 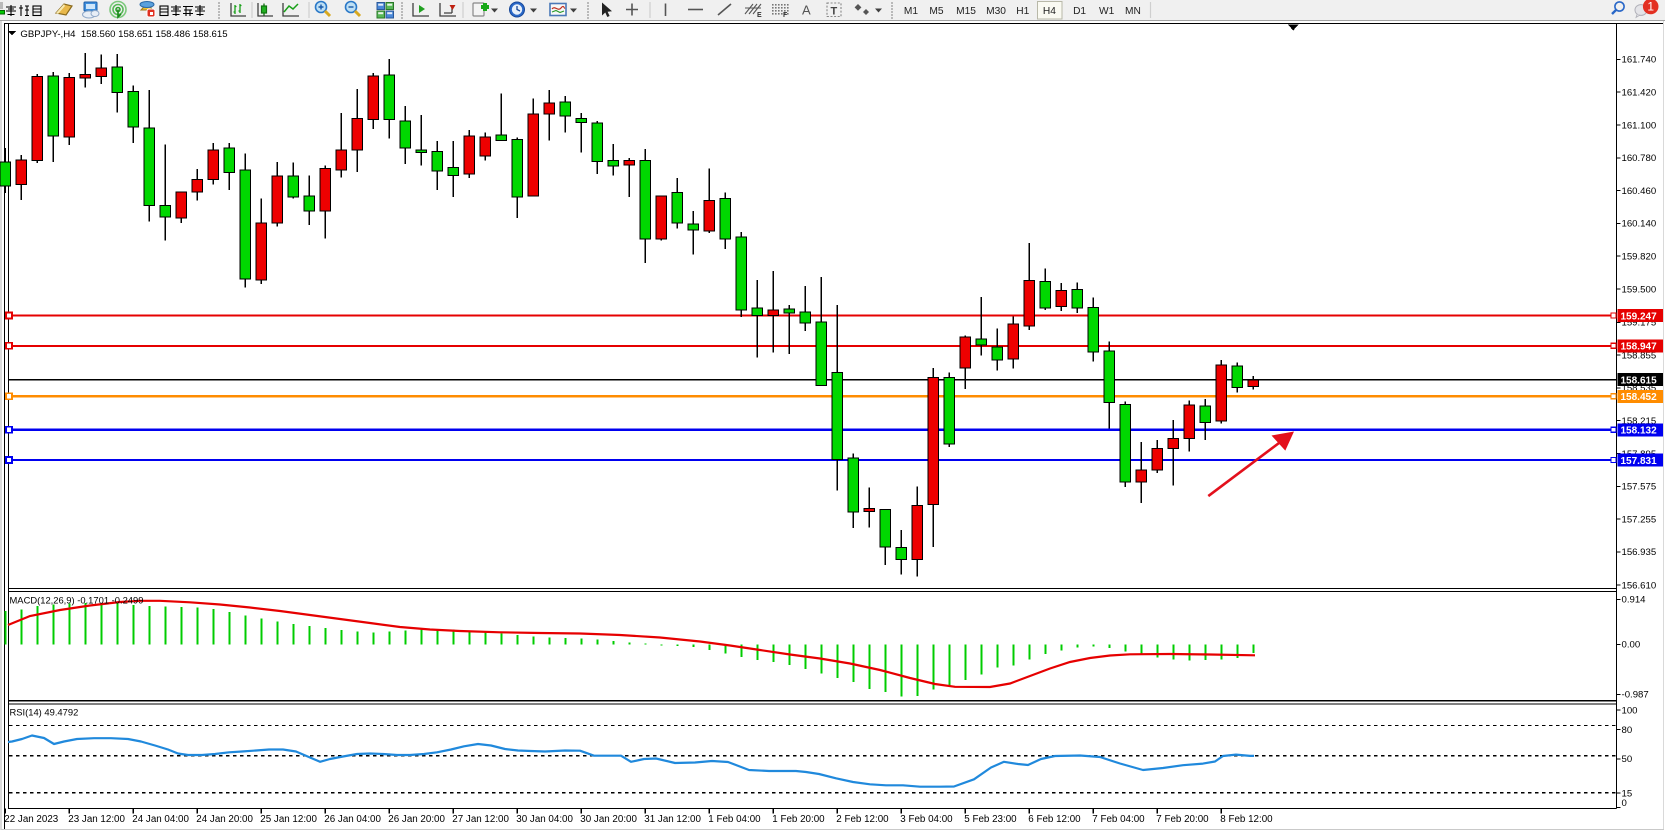 What do you see at coordinates (1635, 695) in the screenshot?
I see `svg-text: -0.987` at bounding box center [1635, 695].